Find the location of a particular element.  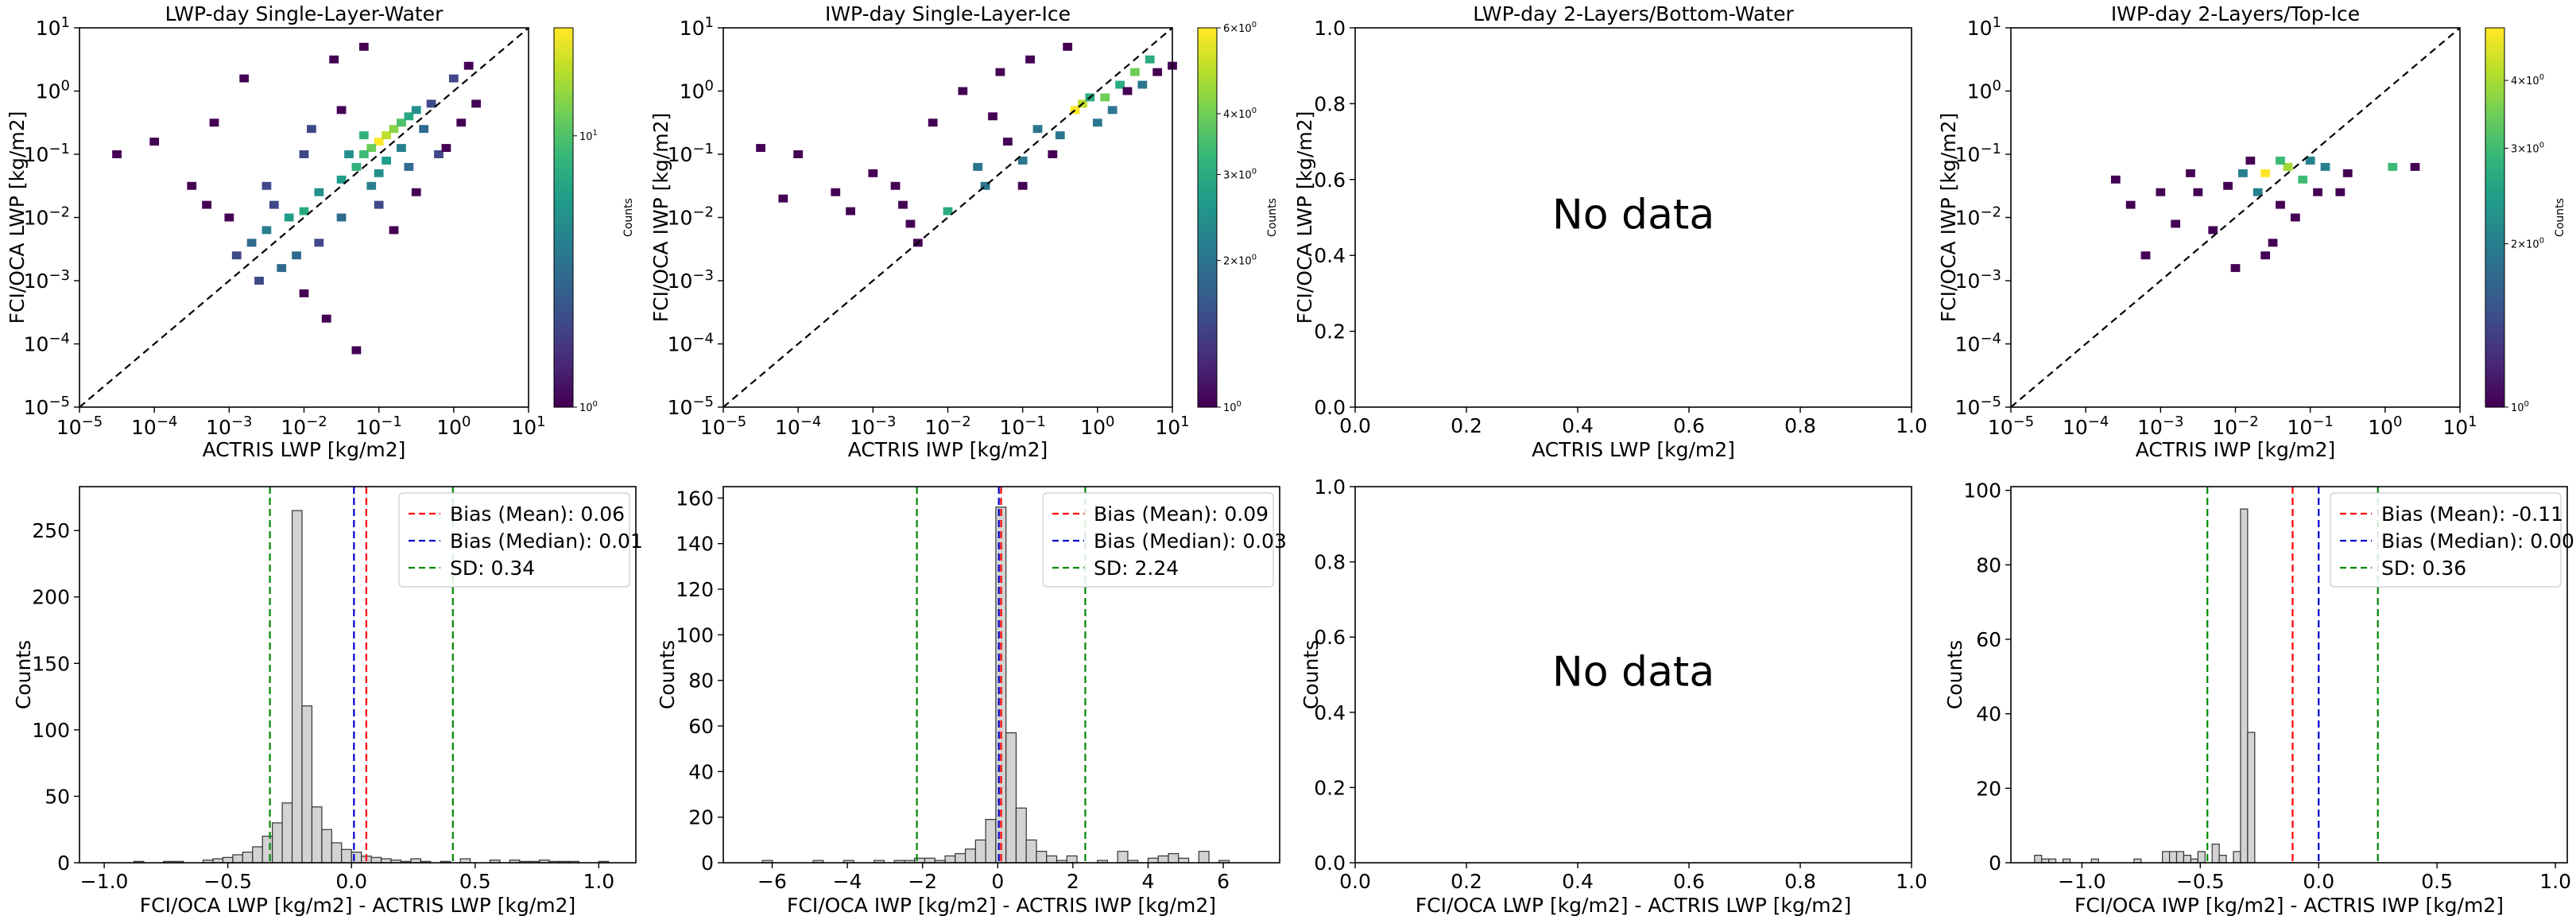

panel-title: IWP-day Single-Layer-Ice is located at coordinates (948, 14).